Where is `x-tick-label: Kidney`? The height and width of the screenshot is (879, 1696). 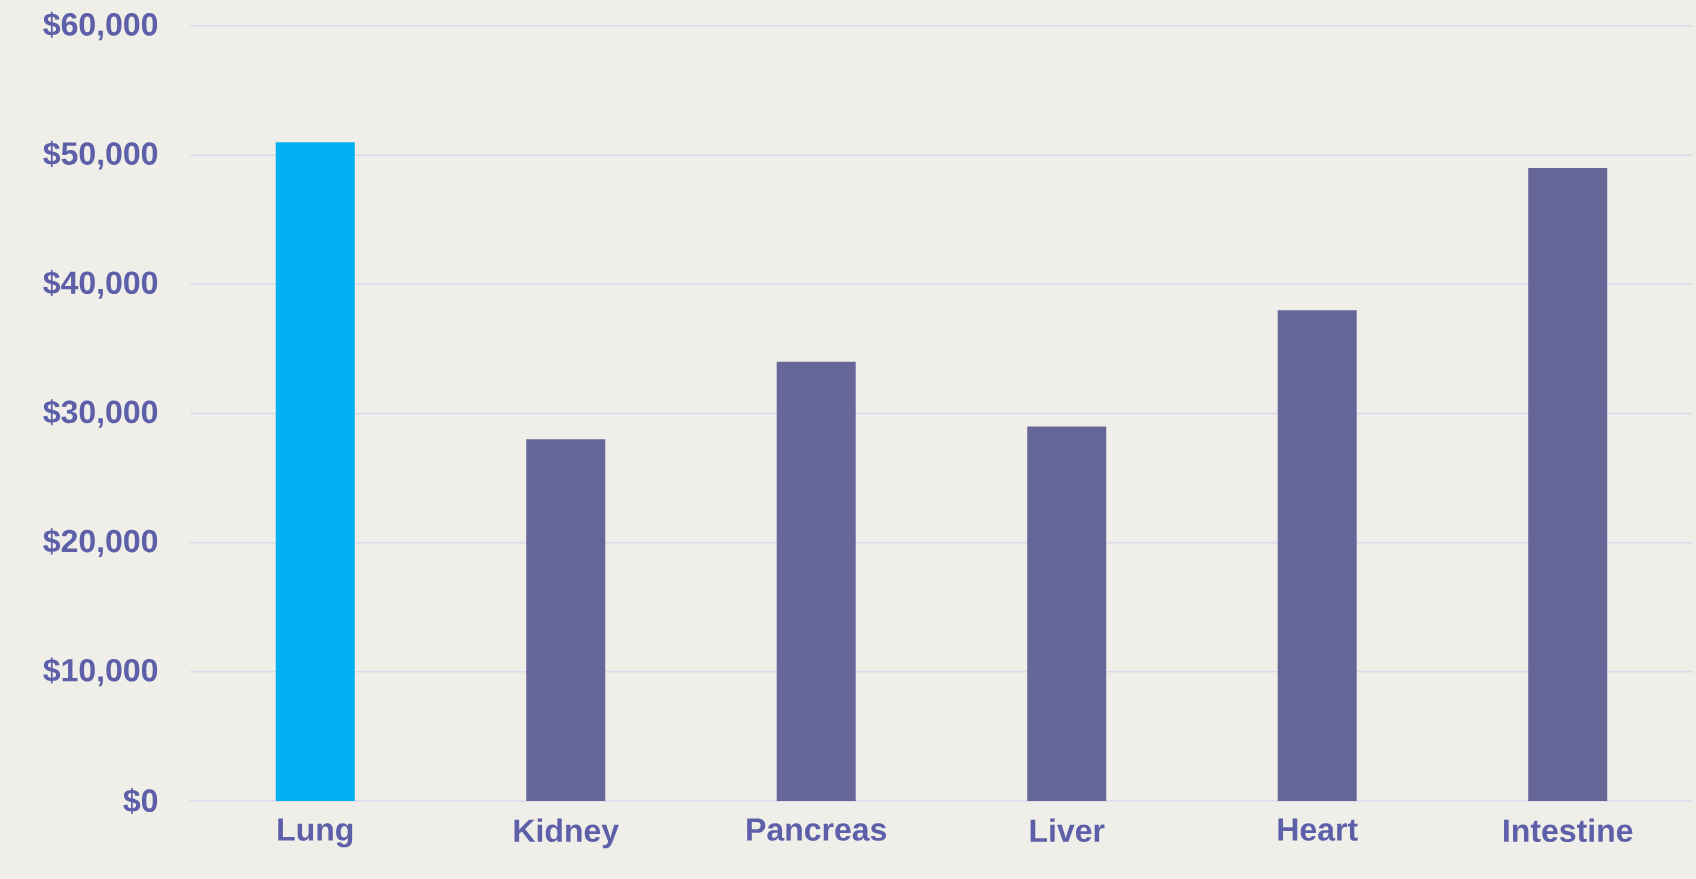 x-tick-label: Kidney is located at coordinates (566, 833).